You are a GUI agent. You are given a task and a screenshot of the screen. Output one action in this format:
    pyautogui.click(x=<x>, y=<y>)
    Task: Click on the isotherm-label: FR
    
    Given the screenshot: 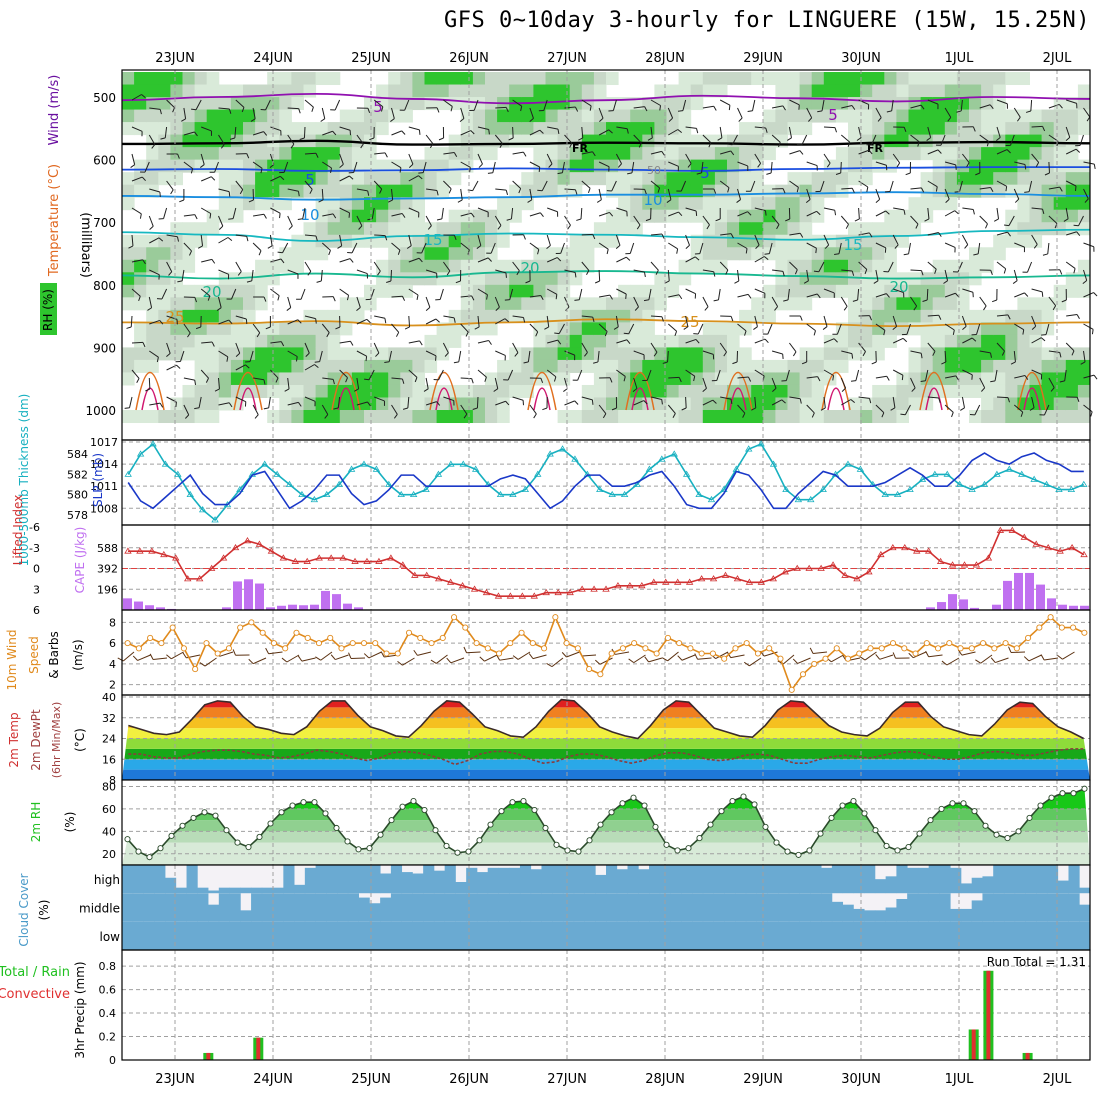 What is the action you would take?
    pyautogui.click(x=875, y=148)
    